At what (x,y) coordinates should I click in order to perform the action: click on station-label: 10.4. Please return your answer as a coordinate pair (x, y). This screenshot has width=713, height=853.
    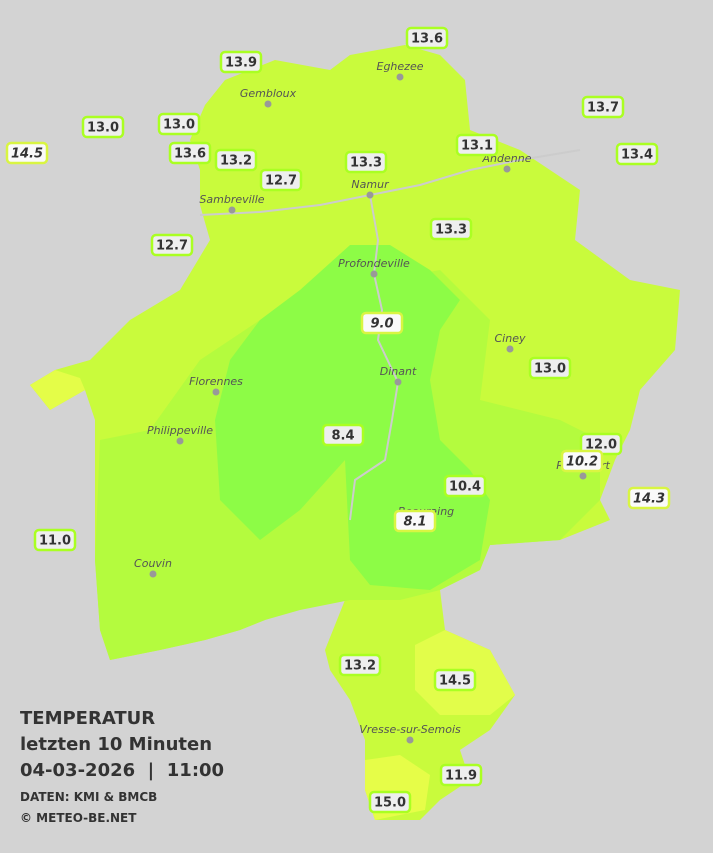
    Looking at the image, I should click on (465, 487).